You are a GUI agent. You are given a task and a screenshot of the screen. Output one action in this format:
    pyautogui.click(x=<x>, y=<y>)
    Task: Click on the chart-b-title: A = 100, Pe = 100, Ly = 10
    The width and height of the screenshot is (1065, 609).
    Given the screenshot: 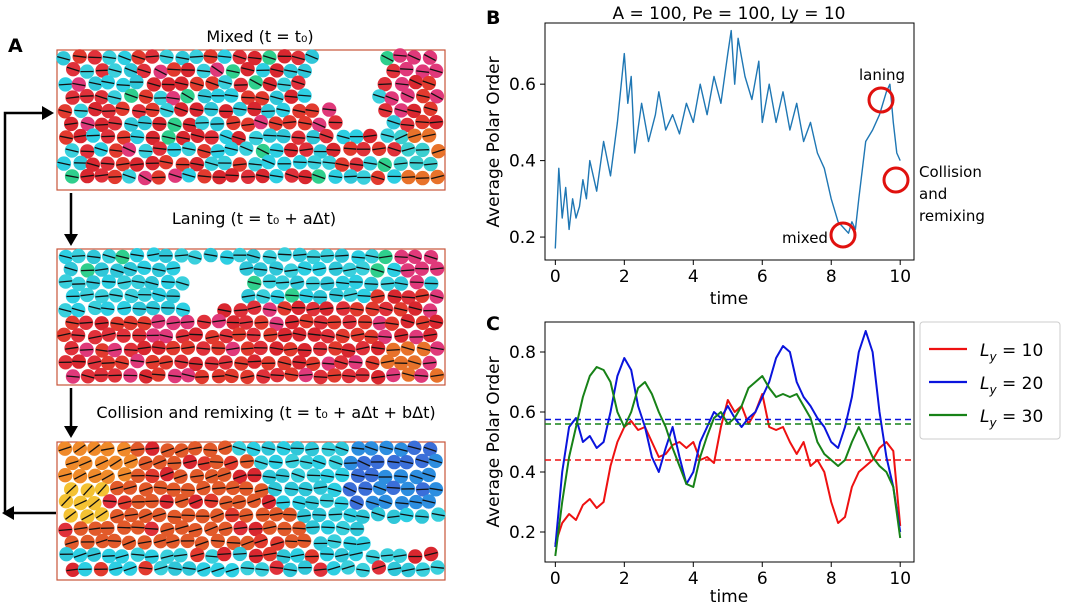 What is the action you would take?
    pyautogui.click(x=728, y=14)
    